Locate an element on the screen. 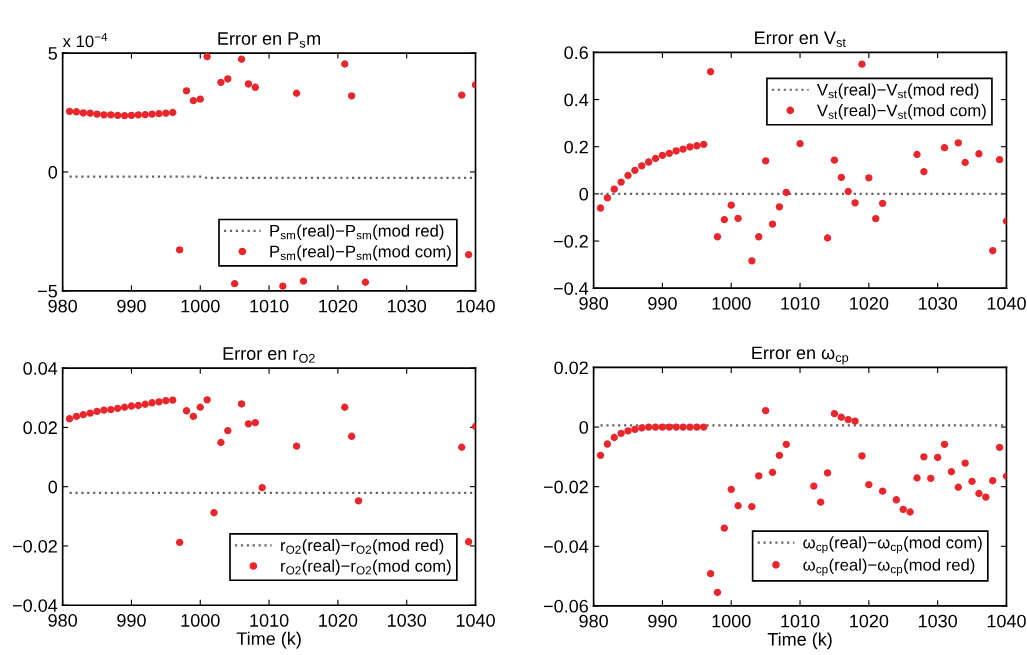  x-tick-label: 990 is located at coordinates (131, 306).